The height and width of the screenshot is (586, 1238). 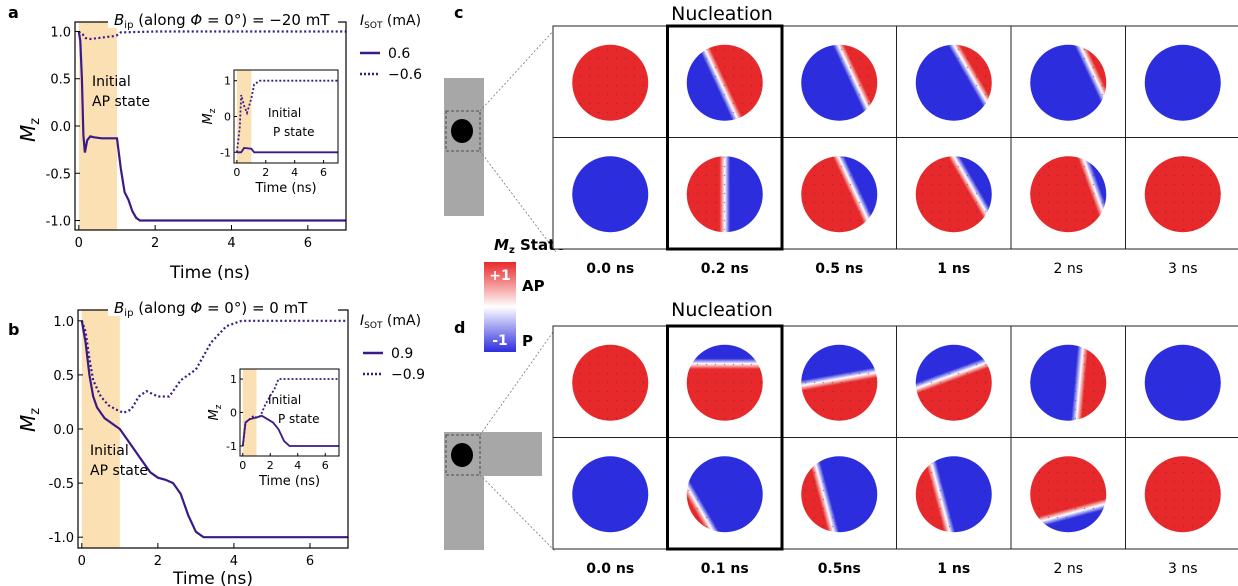 What do you see at coordinates (285, 188) in the screenshot?
I see `panel-a-inset-xlabel: Time (ns)` at bounding box center [285, 188].